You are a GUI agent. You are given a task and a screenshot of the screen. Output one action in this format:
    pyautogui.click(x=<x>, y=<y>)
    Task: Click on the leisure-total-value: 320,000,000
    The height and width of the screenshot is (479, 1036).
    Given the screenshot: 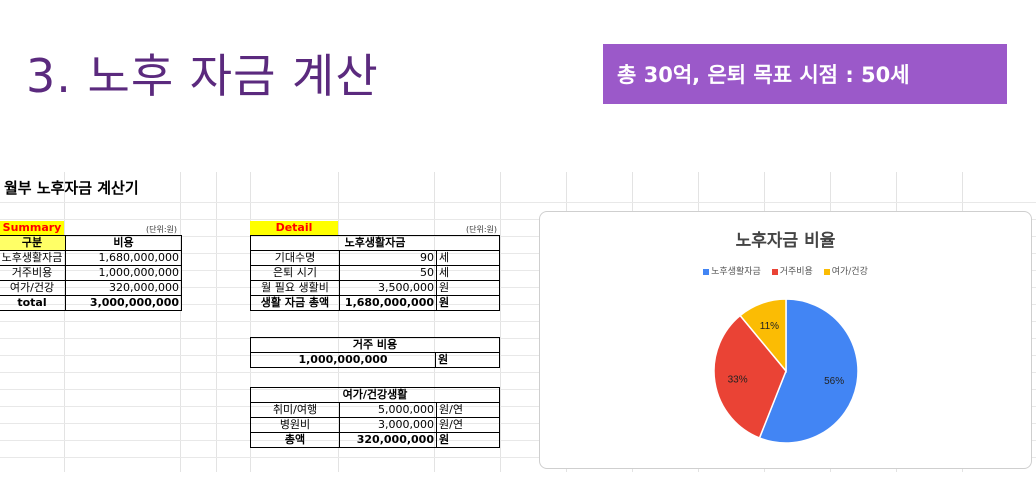 What is the action you would take?
    pyautogui.click(x=388, y=440)
    